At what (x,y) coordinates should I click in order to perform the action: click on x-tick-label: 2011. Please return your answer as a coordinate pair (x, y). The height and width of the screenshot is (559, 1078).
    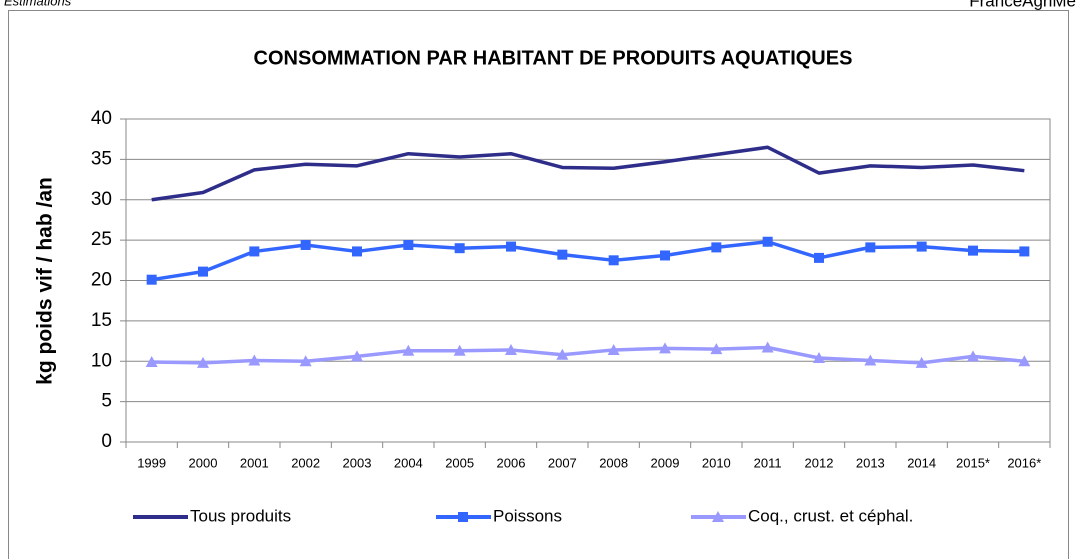
    Looking at the image, I should click on (768, 462).